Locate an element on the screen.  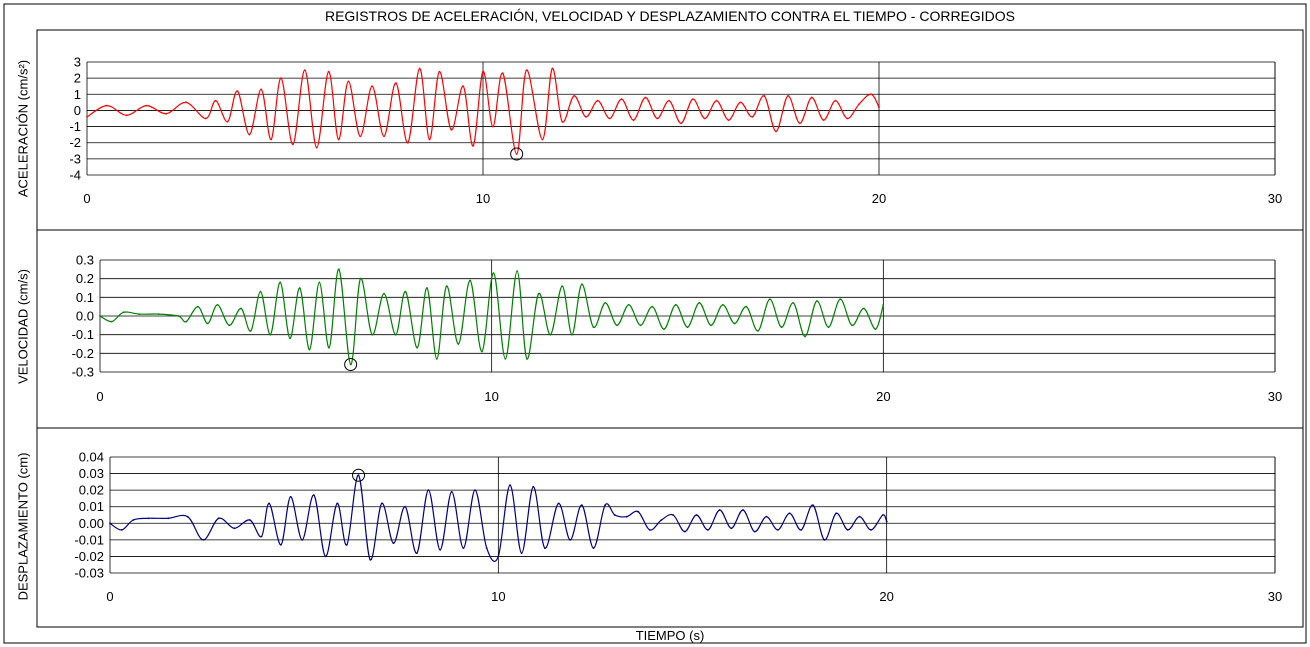
acceleration-axis-title: ACELERACIÓN (cm/s²) is located at coordinates (23, 128).